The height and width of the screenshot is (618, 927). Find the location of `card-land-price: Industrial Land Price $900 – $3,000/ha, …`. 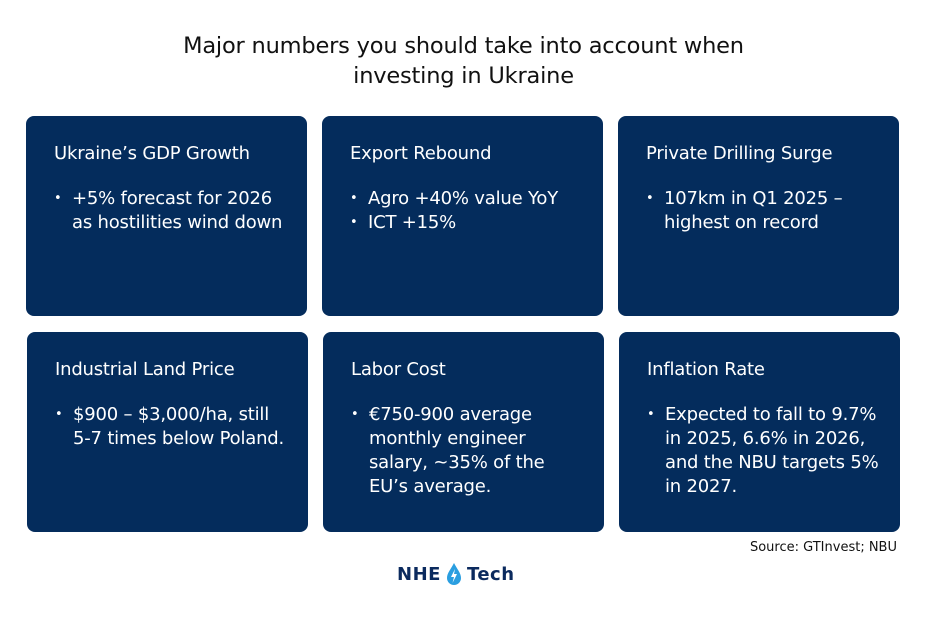

card-land-price: Industrial Land Price $900 – $3,000/ha, … is located at coordinates (167, 432).